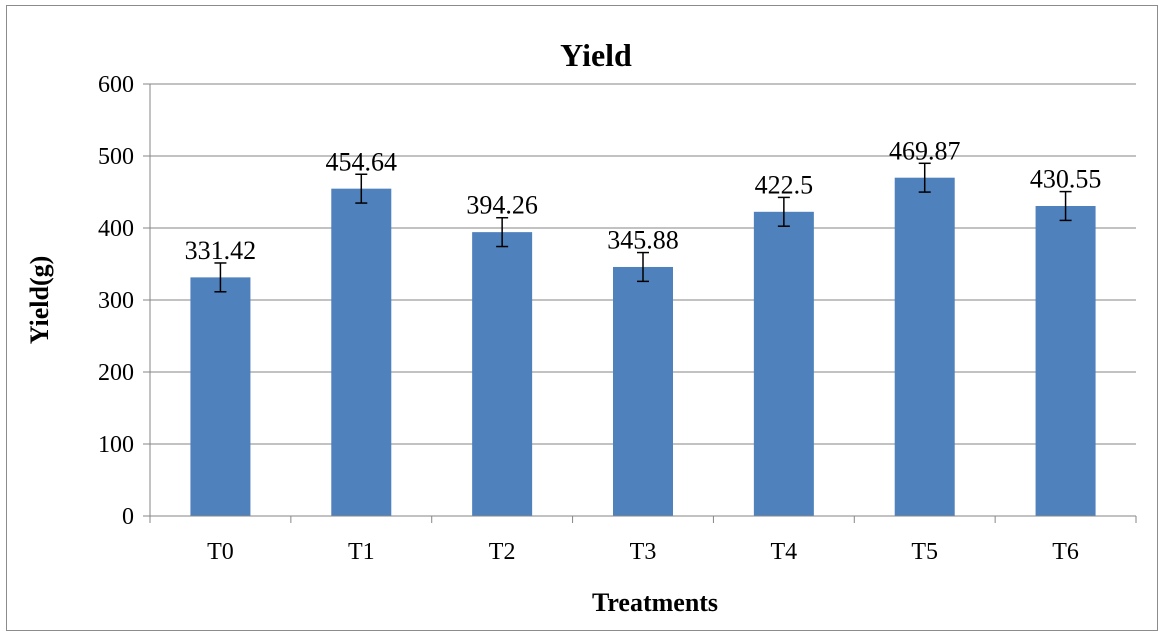 Image resolution: width=1166 pixels, height=637 pixels. Describe the element at coordinates (784, 552) in the screenshot. I see `x-tick-label: T4` at that location.